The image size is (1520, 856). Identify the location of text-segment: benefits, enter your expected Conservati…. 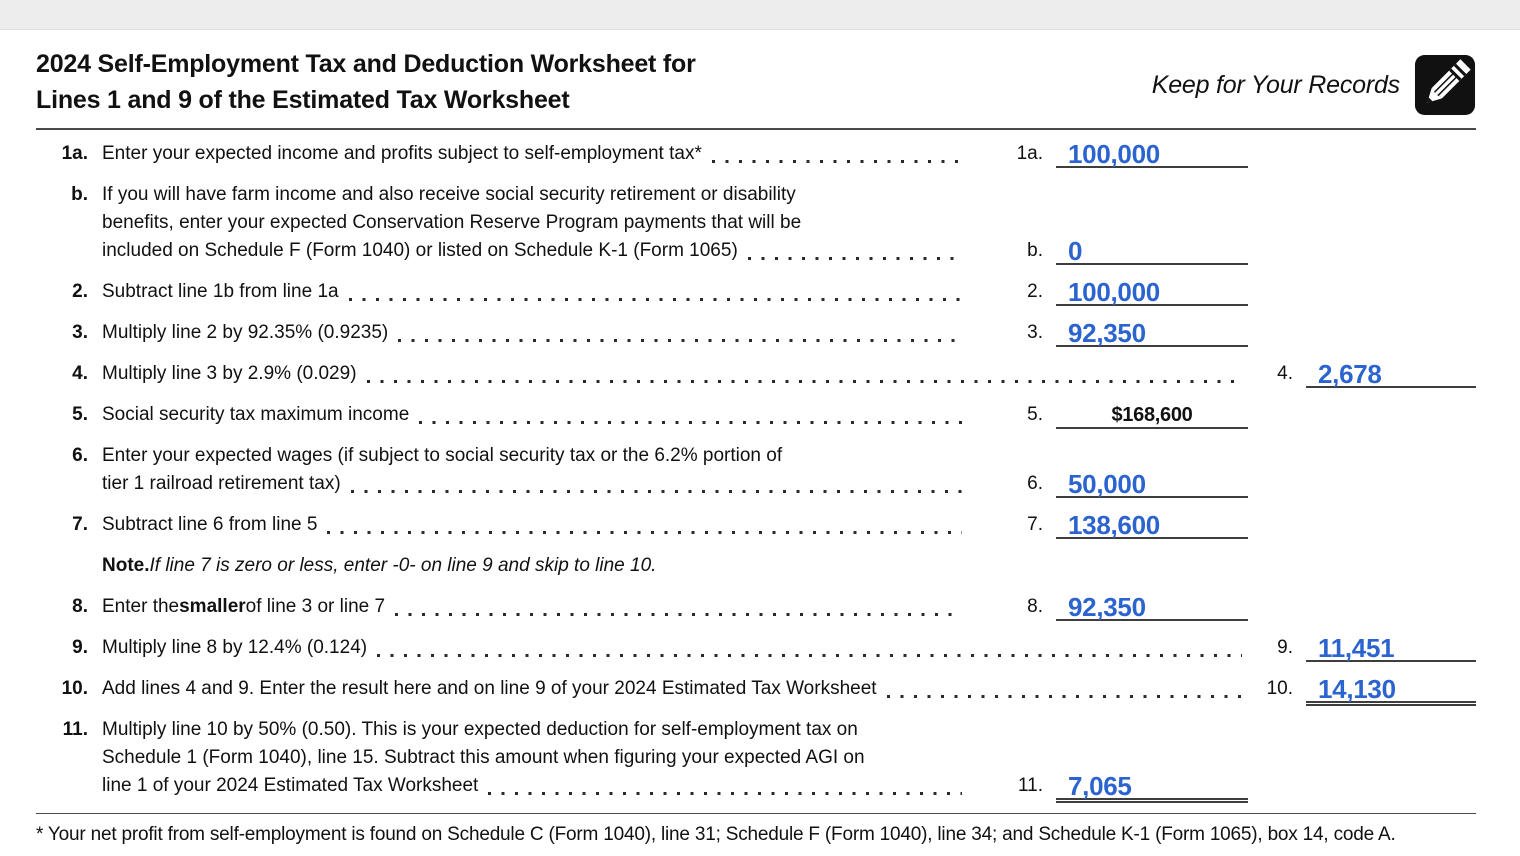
(452, 222).